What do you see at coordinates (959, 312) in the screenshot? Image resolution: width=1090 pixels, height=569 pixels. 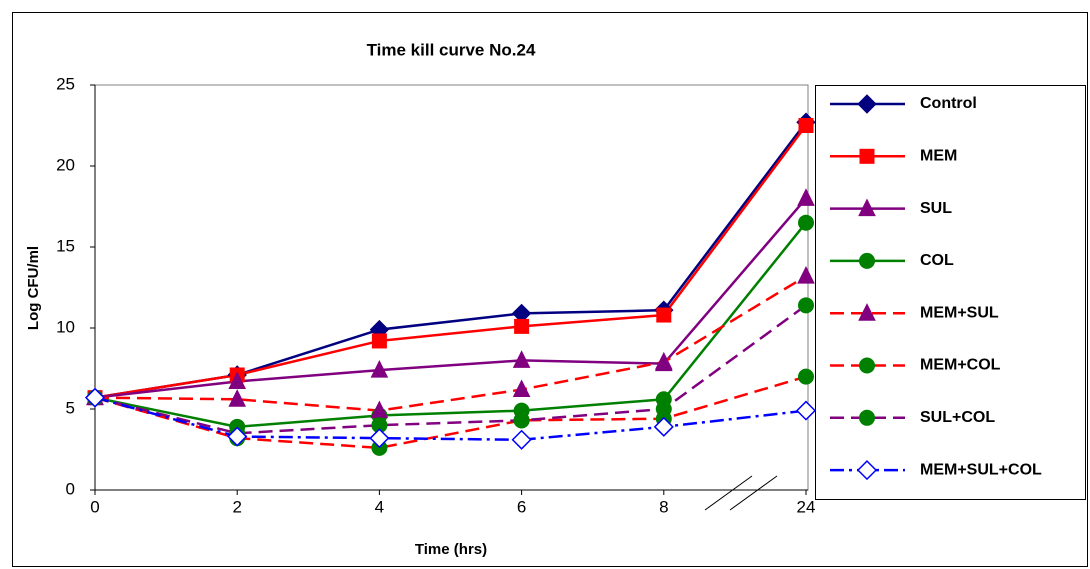 I see `legend-label: MEM+SUL` at bounding box center [959, 312].